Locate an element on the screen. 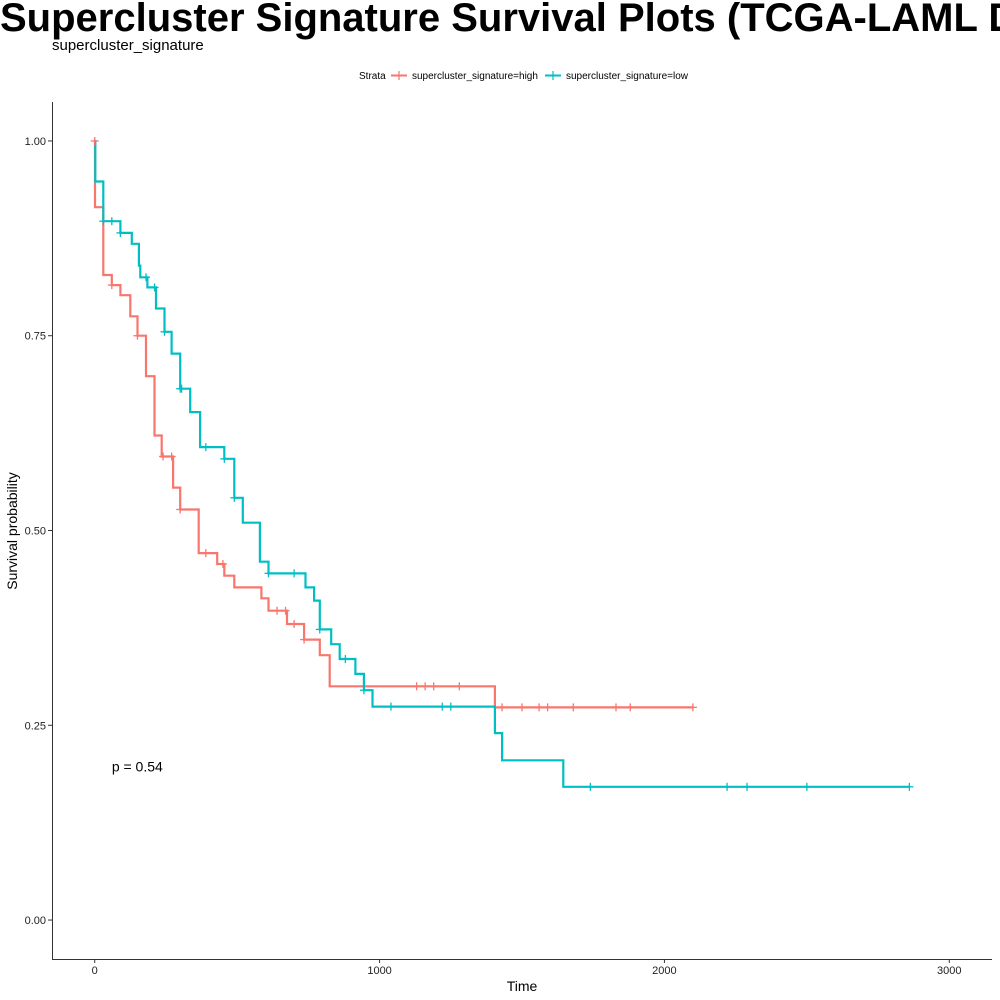  y-tick-label: 0.75 is located at coordinates (35, 337).